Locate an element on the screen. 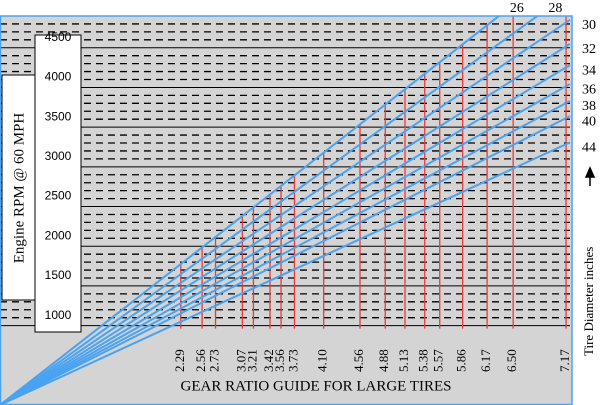  y-tick-label: 2000 is located at coordinates (58, 235).